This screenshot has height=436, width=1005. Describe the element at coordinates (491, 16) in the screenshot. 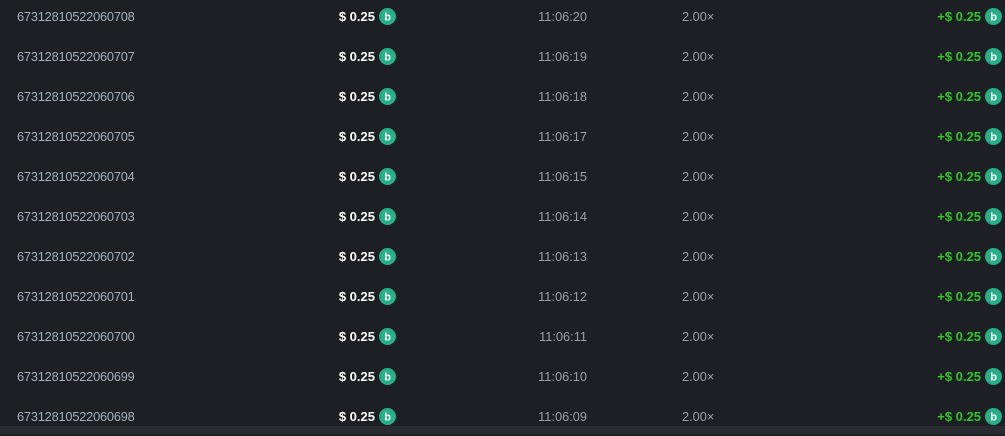

I see `bet-time: 11:06:20` at that location.